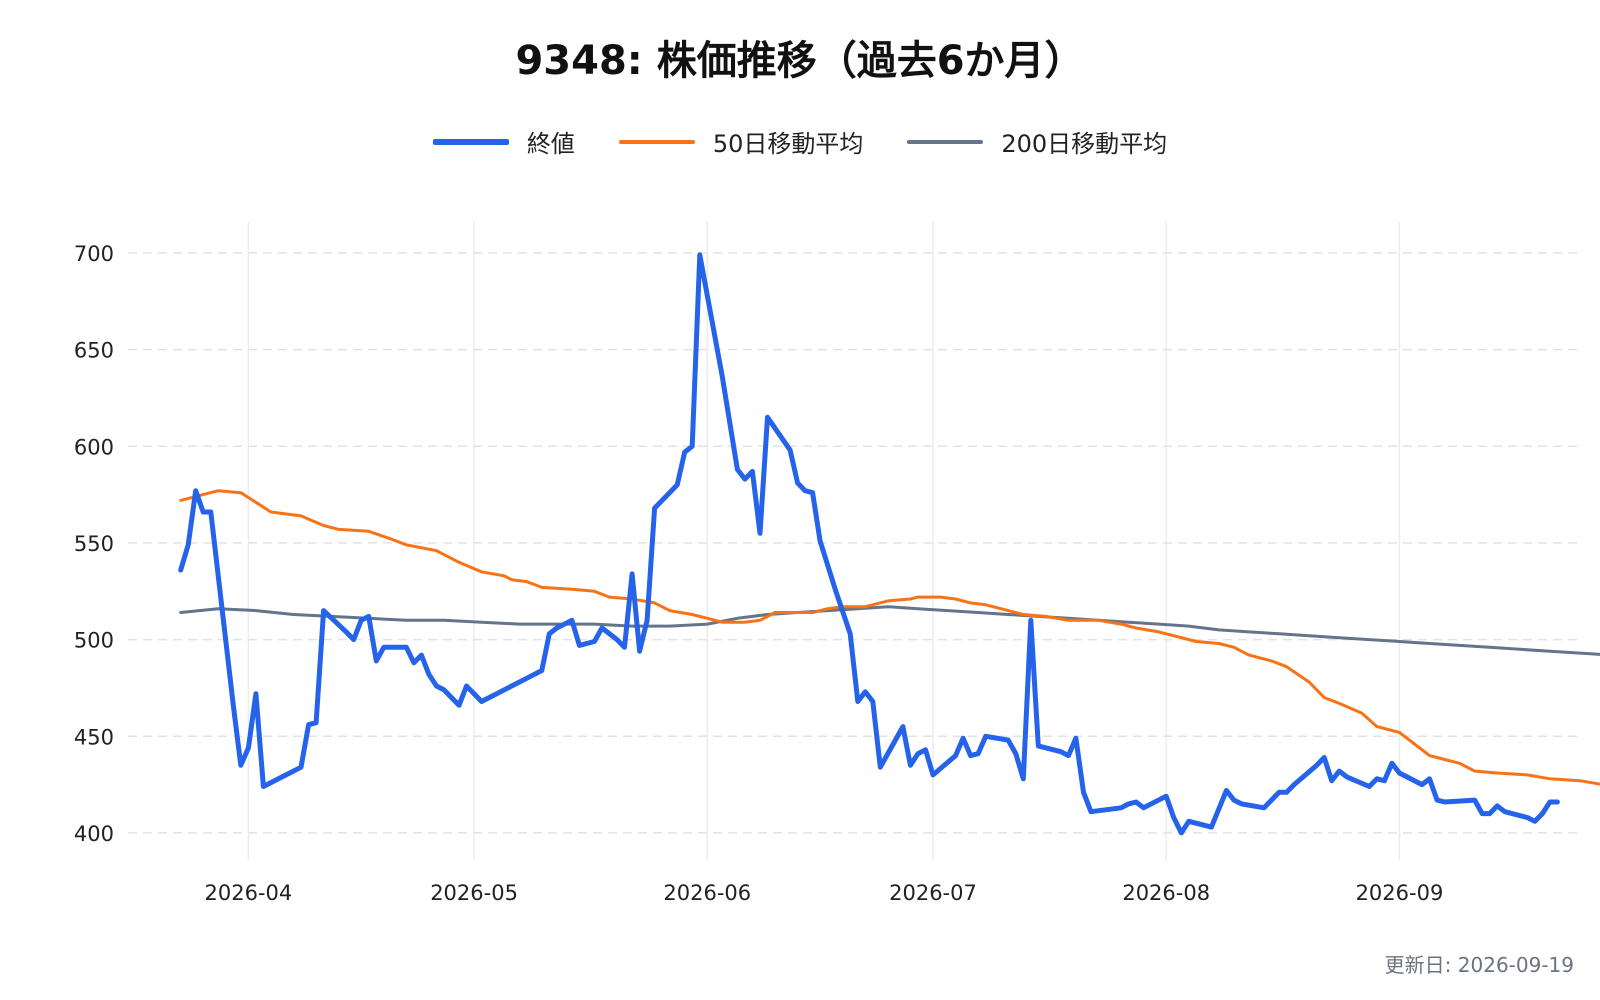 The height and width of the screenshot is (1000, 1600). I want to click on x-tick-label: 2026-04, so click(248, 893).